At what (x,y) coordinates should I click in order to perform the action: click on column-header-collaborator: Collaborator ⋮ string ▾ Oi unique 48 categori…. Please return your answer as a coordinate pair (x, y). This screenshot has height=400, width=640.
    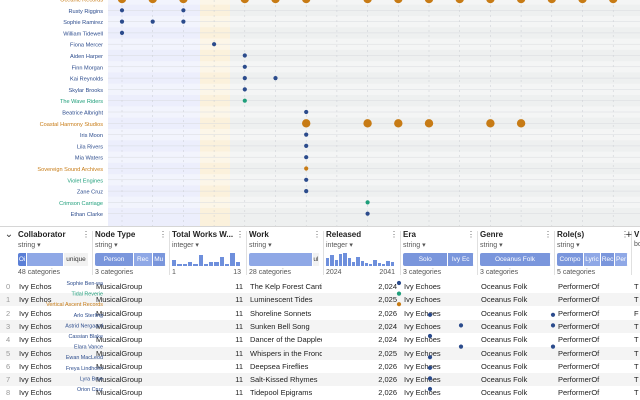
    Looking at the image, I should click on (54, 253).